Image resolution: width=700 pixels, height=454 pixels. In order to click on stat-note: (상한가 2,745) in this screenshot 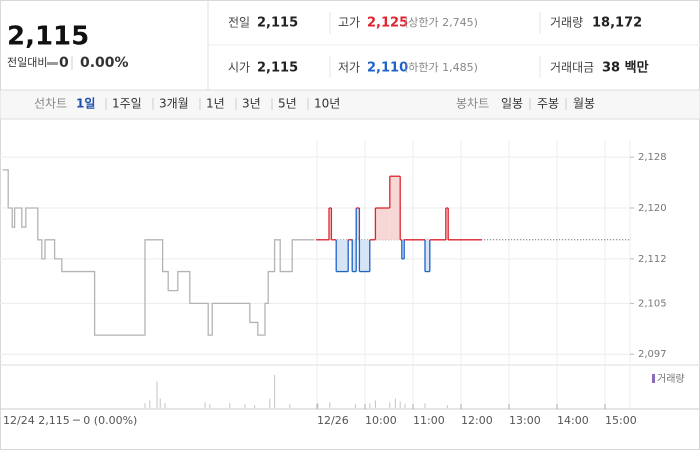, I will do `click(441, 22)`.